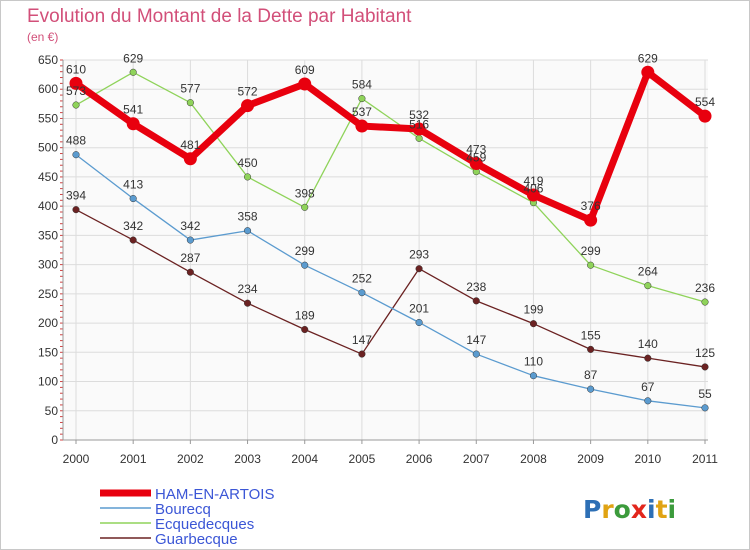 The height and width of the screenshot is (550, 750). What do you see at coordinates (133, 110) in the screenshot?
I see `data-label: 541` at bounding box center [133, 110].